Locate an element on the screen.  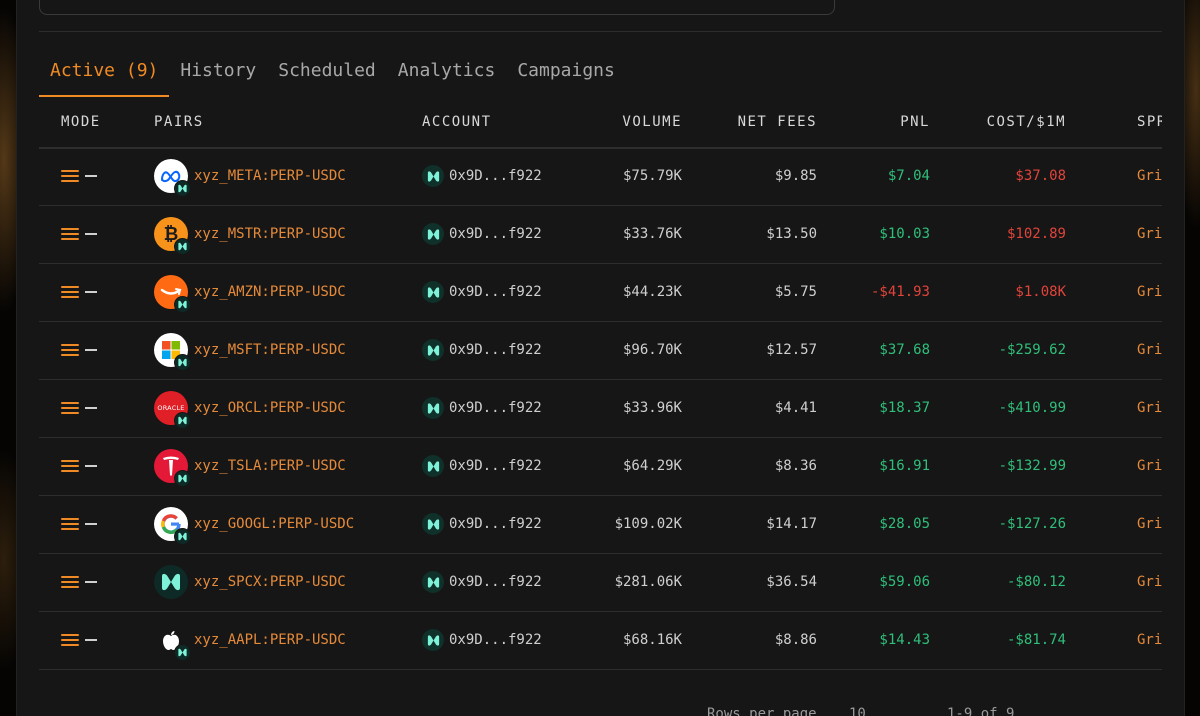
pair-cell: xyz_MSFT:PERP-USDC is located at coordinates (250, 350).